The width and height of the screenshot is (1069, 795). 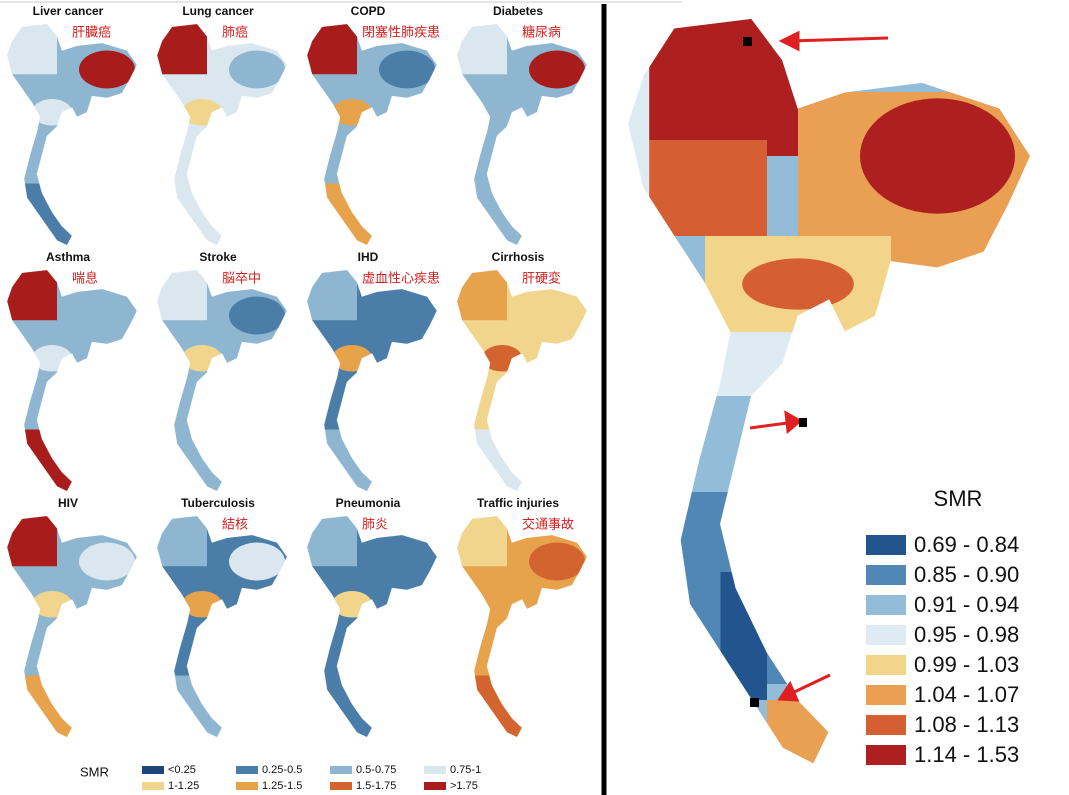 What do you see at coordinates (183, 786) in the screenshot?
I see `legend-label: 1-1.25` at bounding box center [183, 786].